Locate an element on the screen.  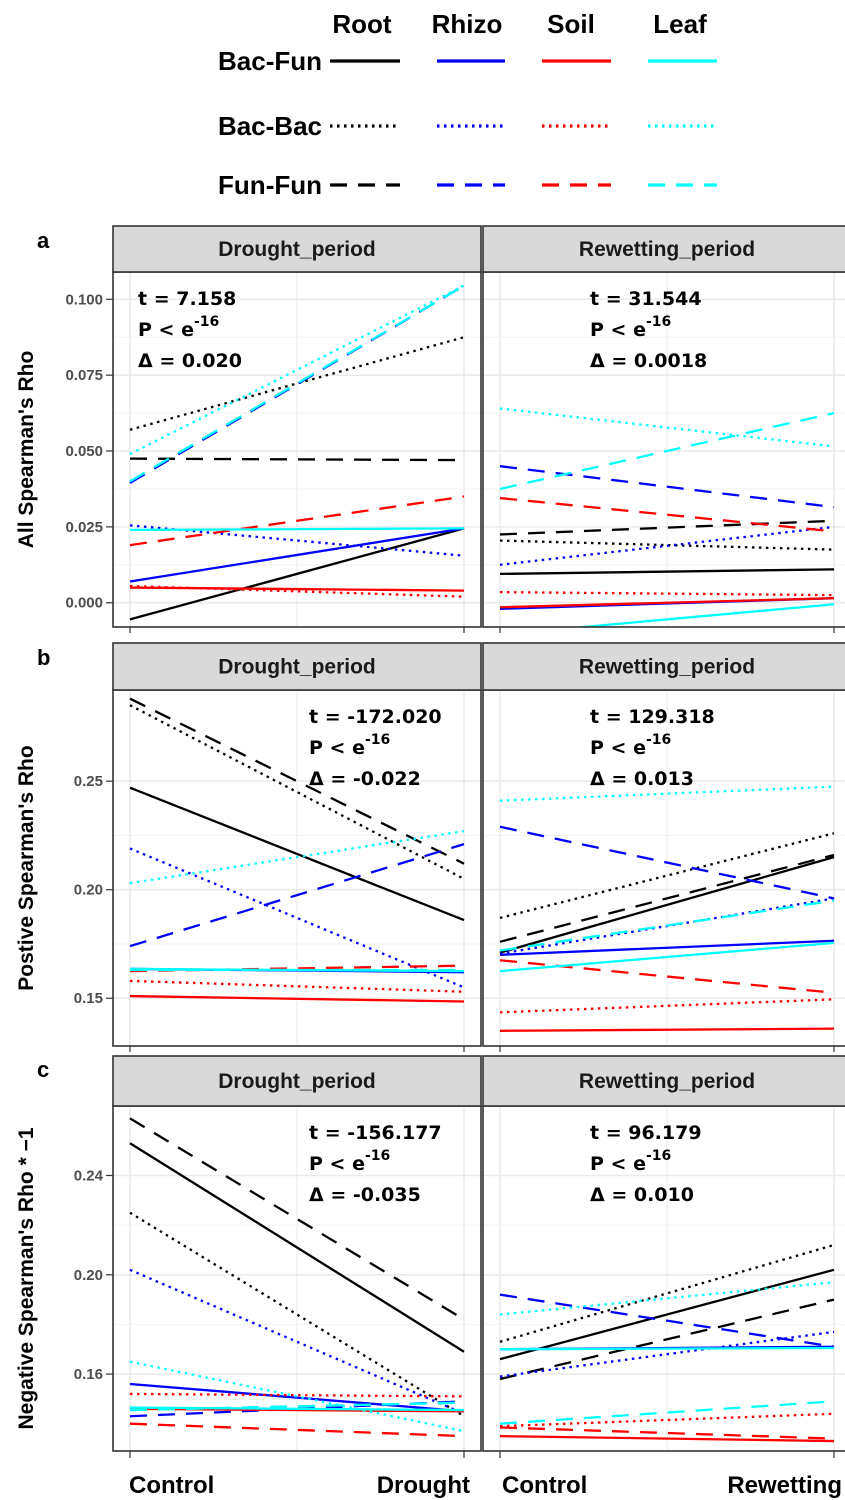
stat-delta-value: Δ = 0.0018 is located at coordinates (648, 361).